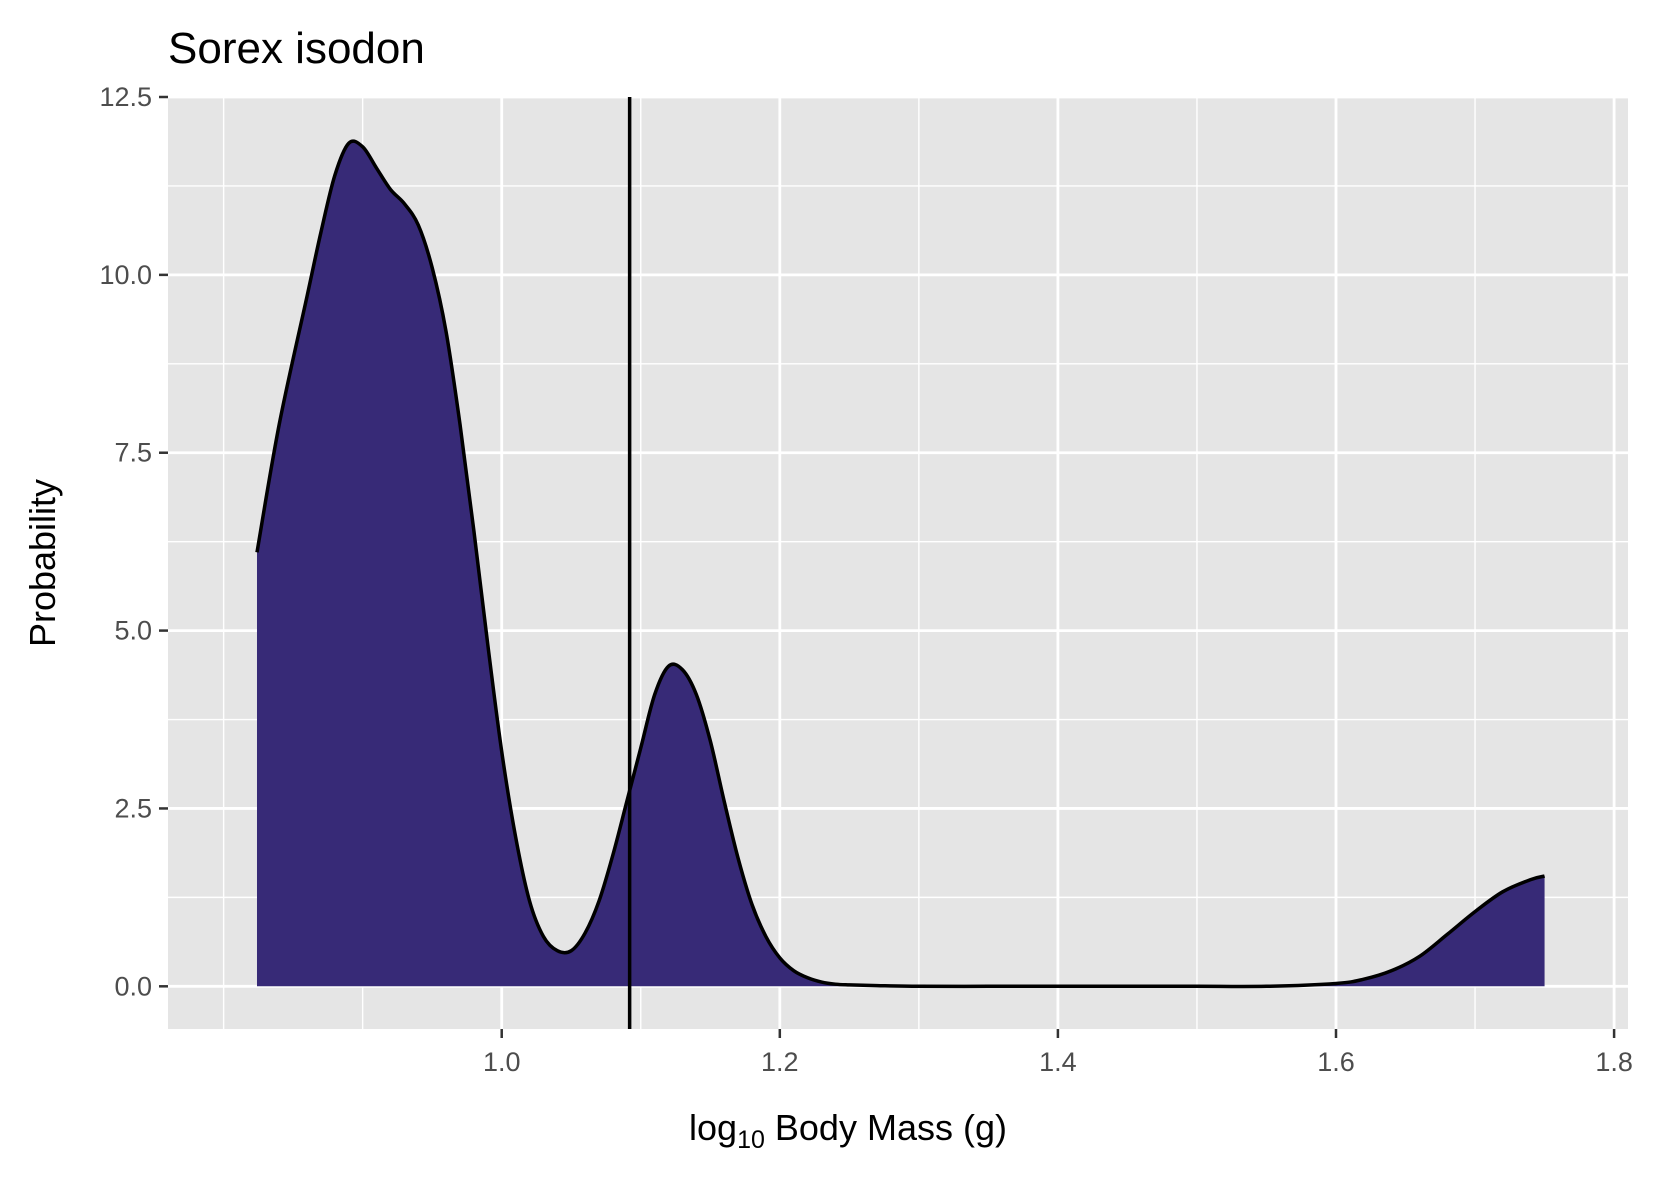 The image size is (1653, 1181). I want to click on x-tick-label: 1.6, so click(1336, 1062).